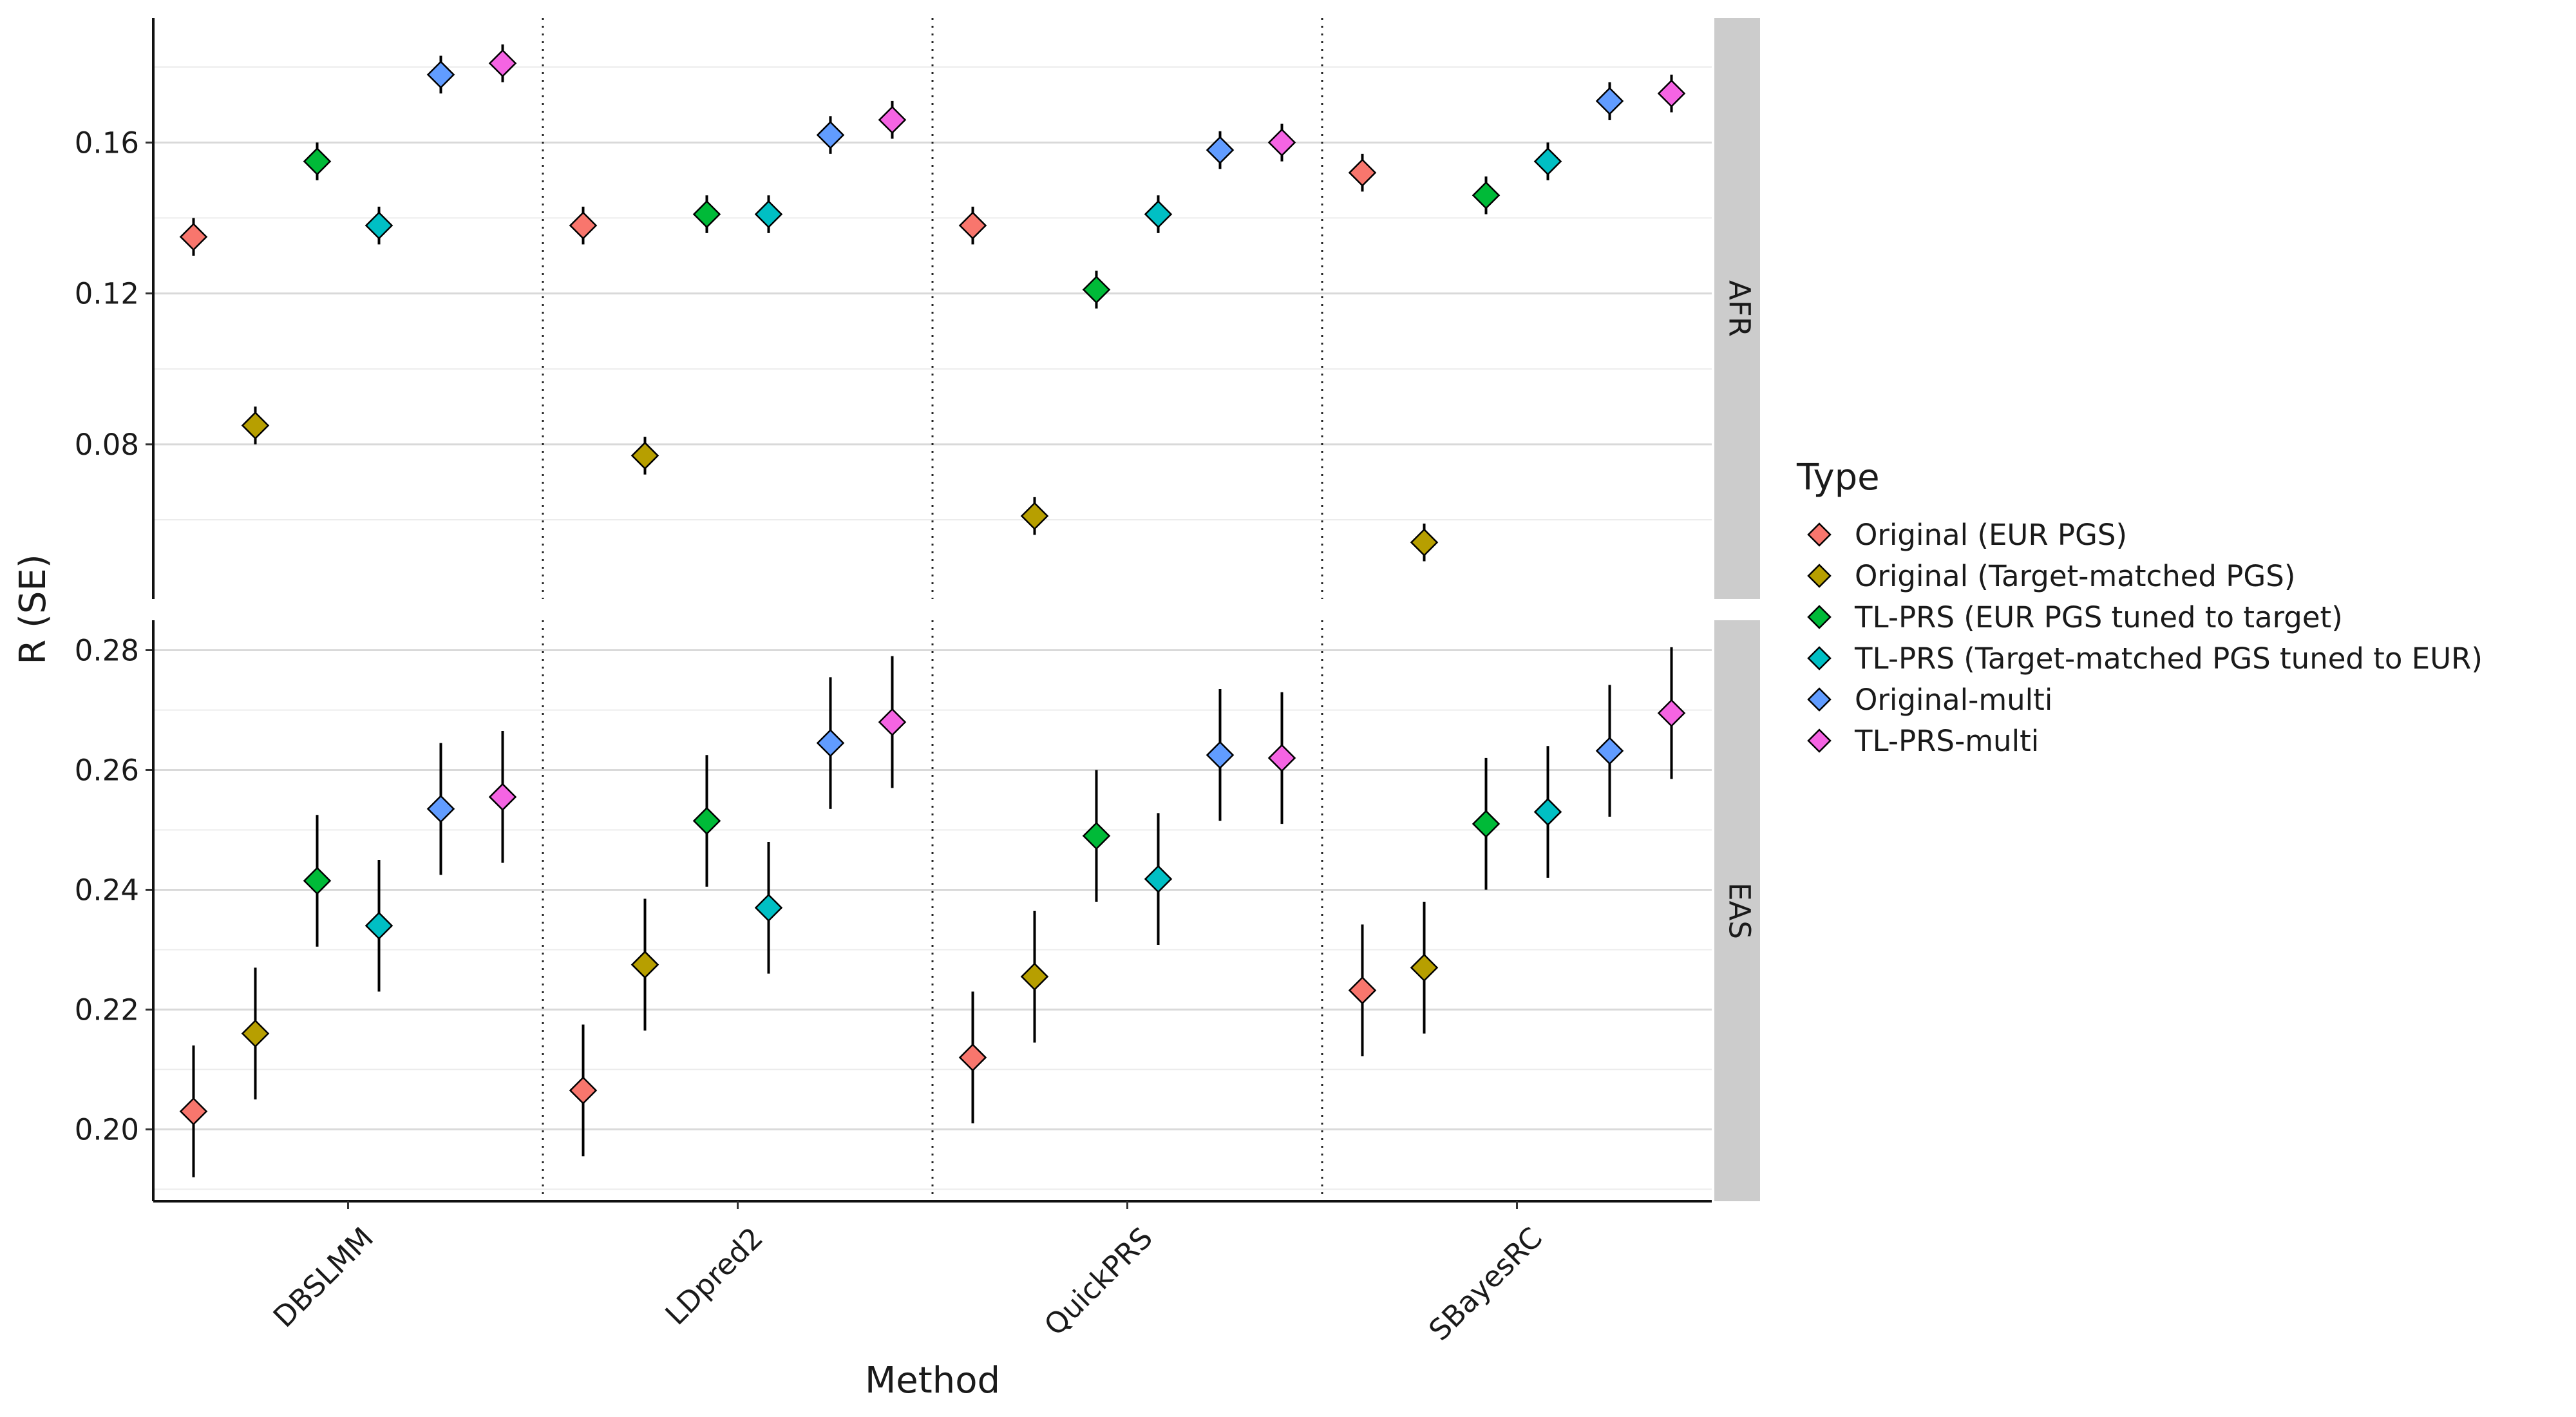  Describe the element at coordinates (107, 890) in the screenshot. I see `y-tick-label: 0.24` at that location.